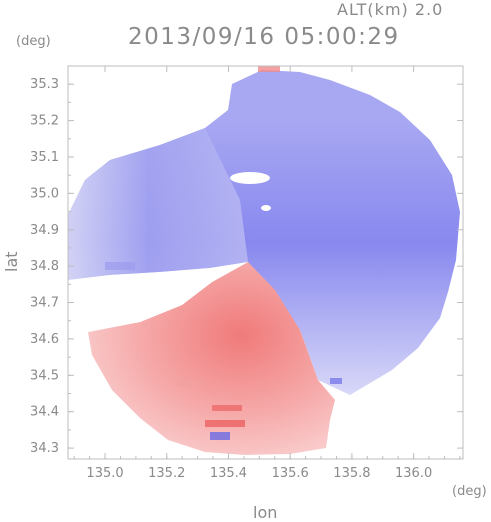 The image size is (491, 522). What do you see at coordinates (158, 297) in the screenshot?
I see `neutral-band` at bounding box center [158, 297].